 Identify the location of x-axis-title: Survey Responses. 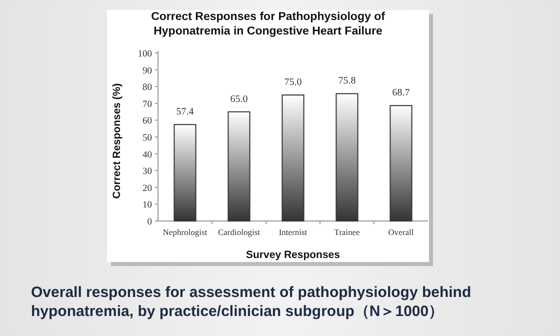
(293, 255).